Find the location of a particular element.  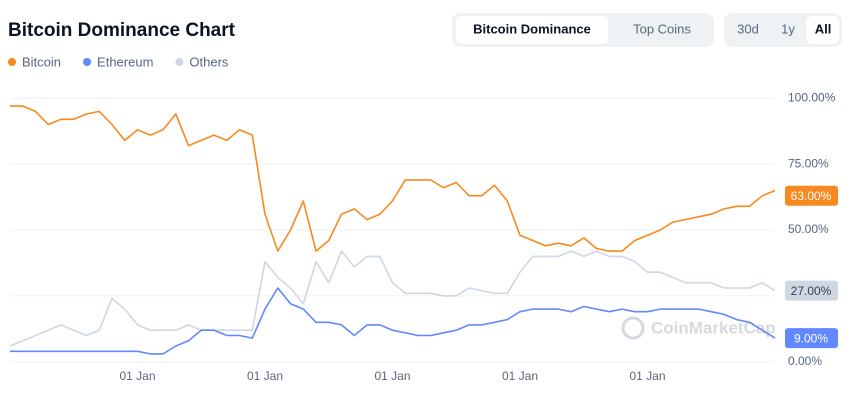

y-tick-label: 75.00% is located at coordinates (808, 163).